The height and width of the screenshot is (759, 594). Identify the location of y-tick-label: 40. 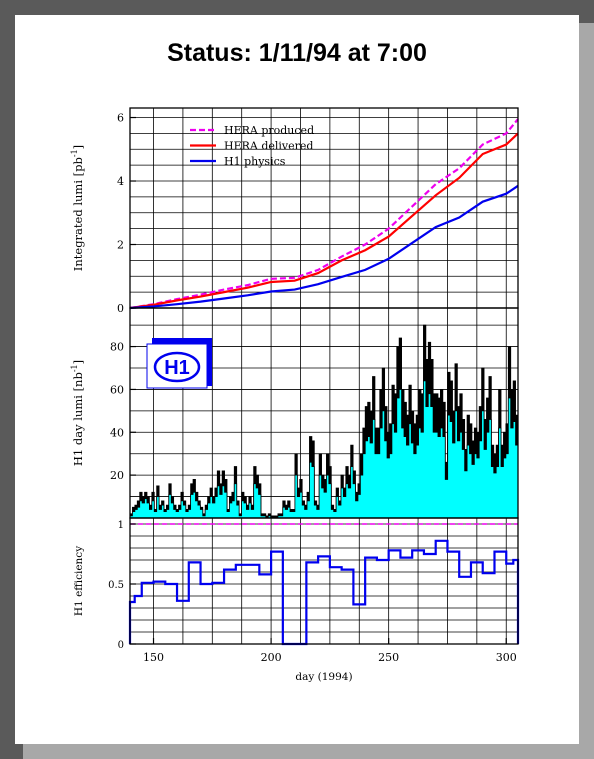
(117, 432).